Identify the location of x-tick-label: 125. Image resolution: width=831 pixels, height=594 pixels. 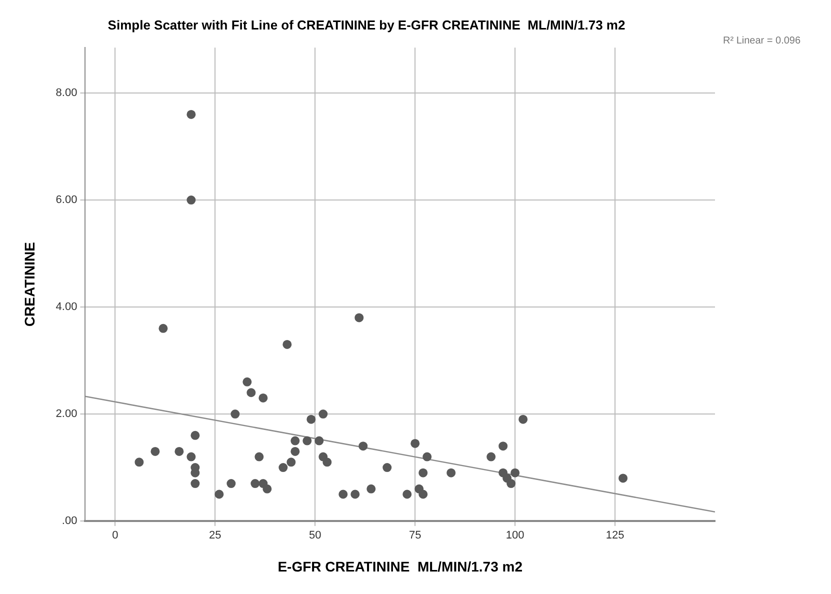
(615, 536).